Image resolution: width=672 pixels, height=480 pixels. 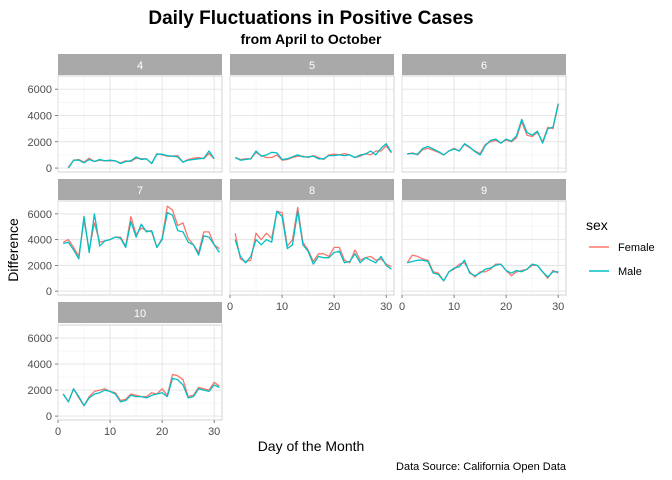 I want to click on facet-panel-6: 6, so click(x=484, y=113).